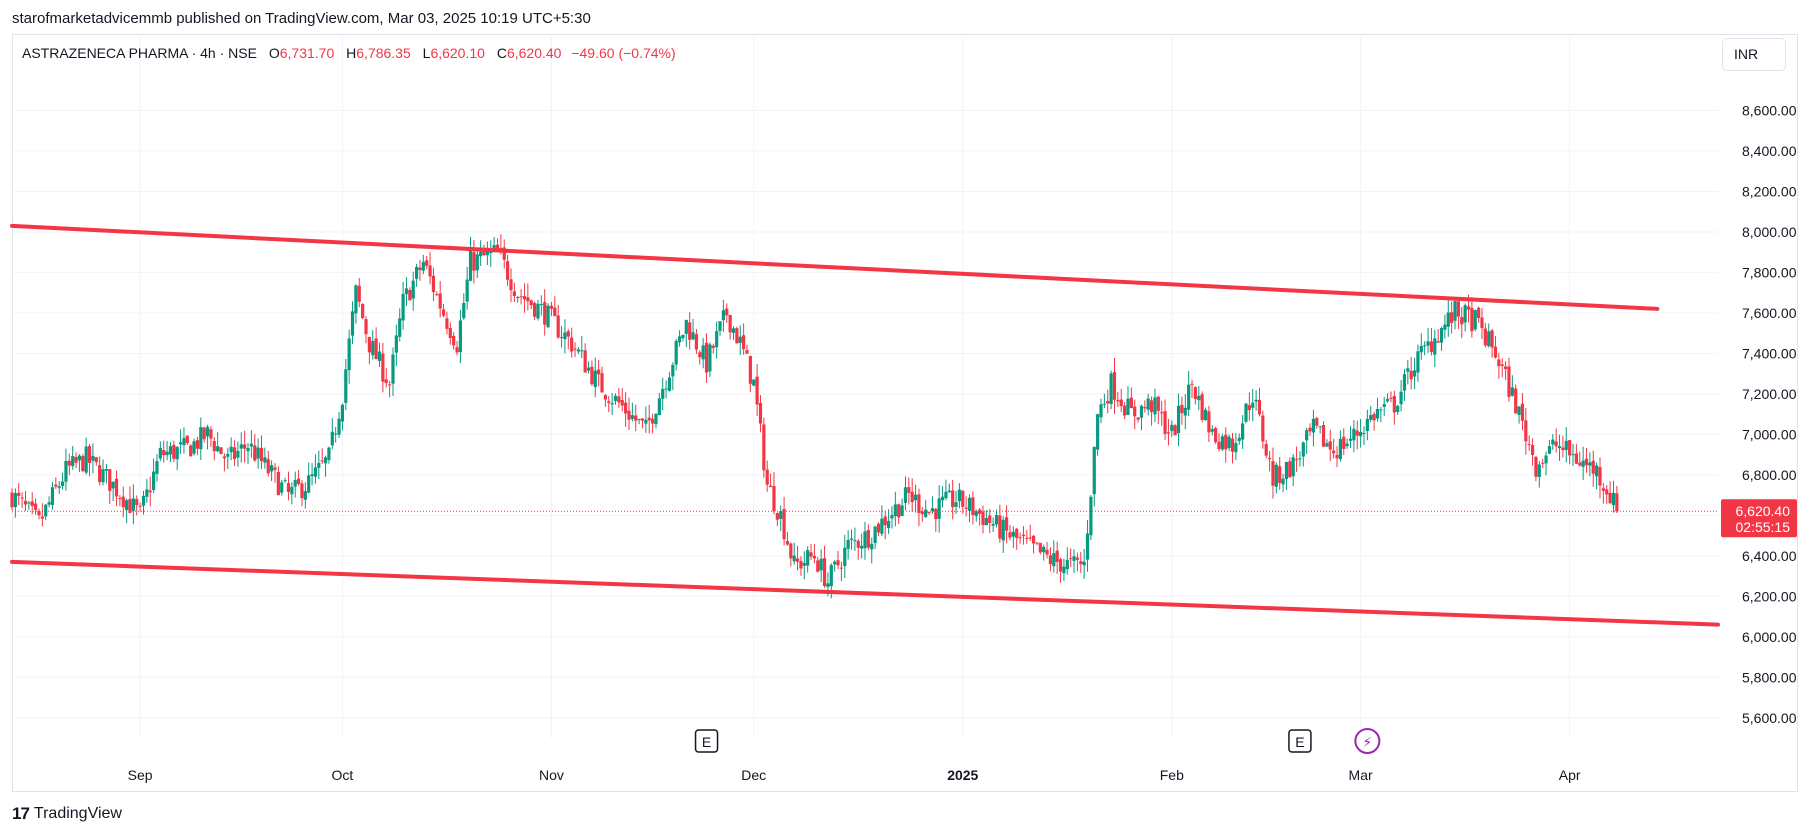 The width and height of the screenshot is (1814, 836). I want to click on footer-brand: 17 TradingView, so click(67, 814).